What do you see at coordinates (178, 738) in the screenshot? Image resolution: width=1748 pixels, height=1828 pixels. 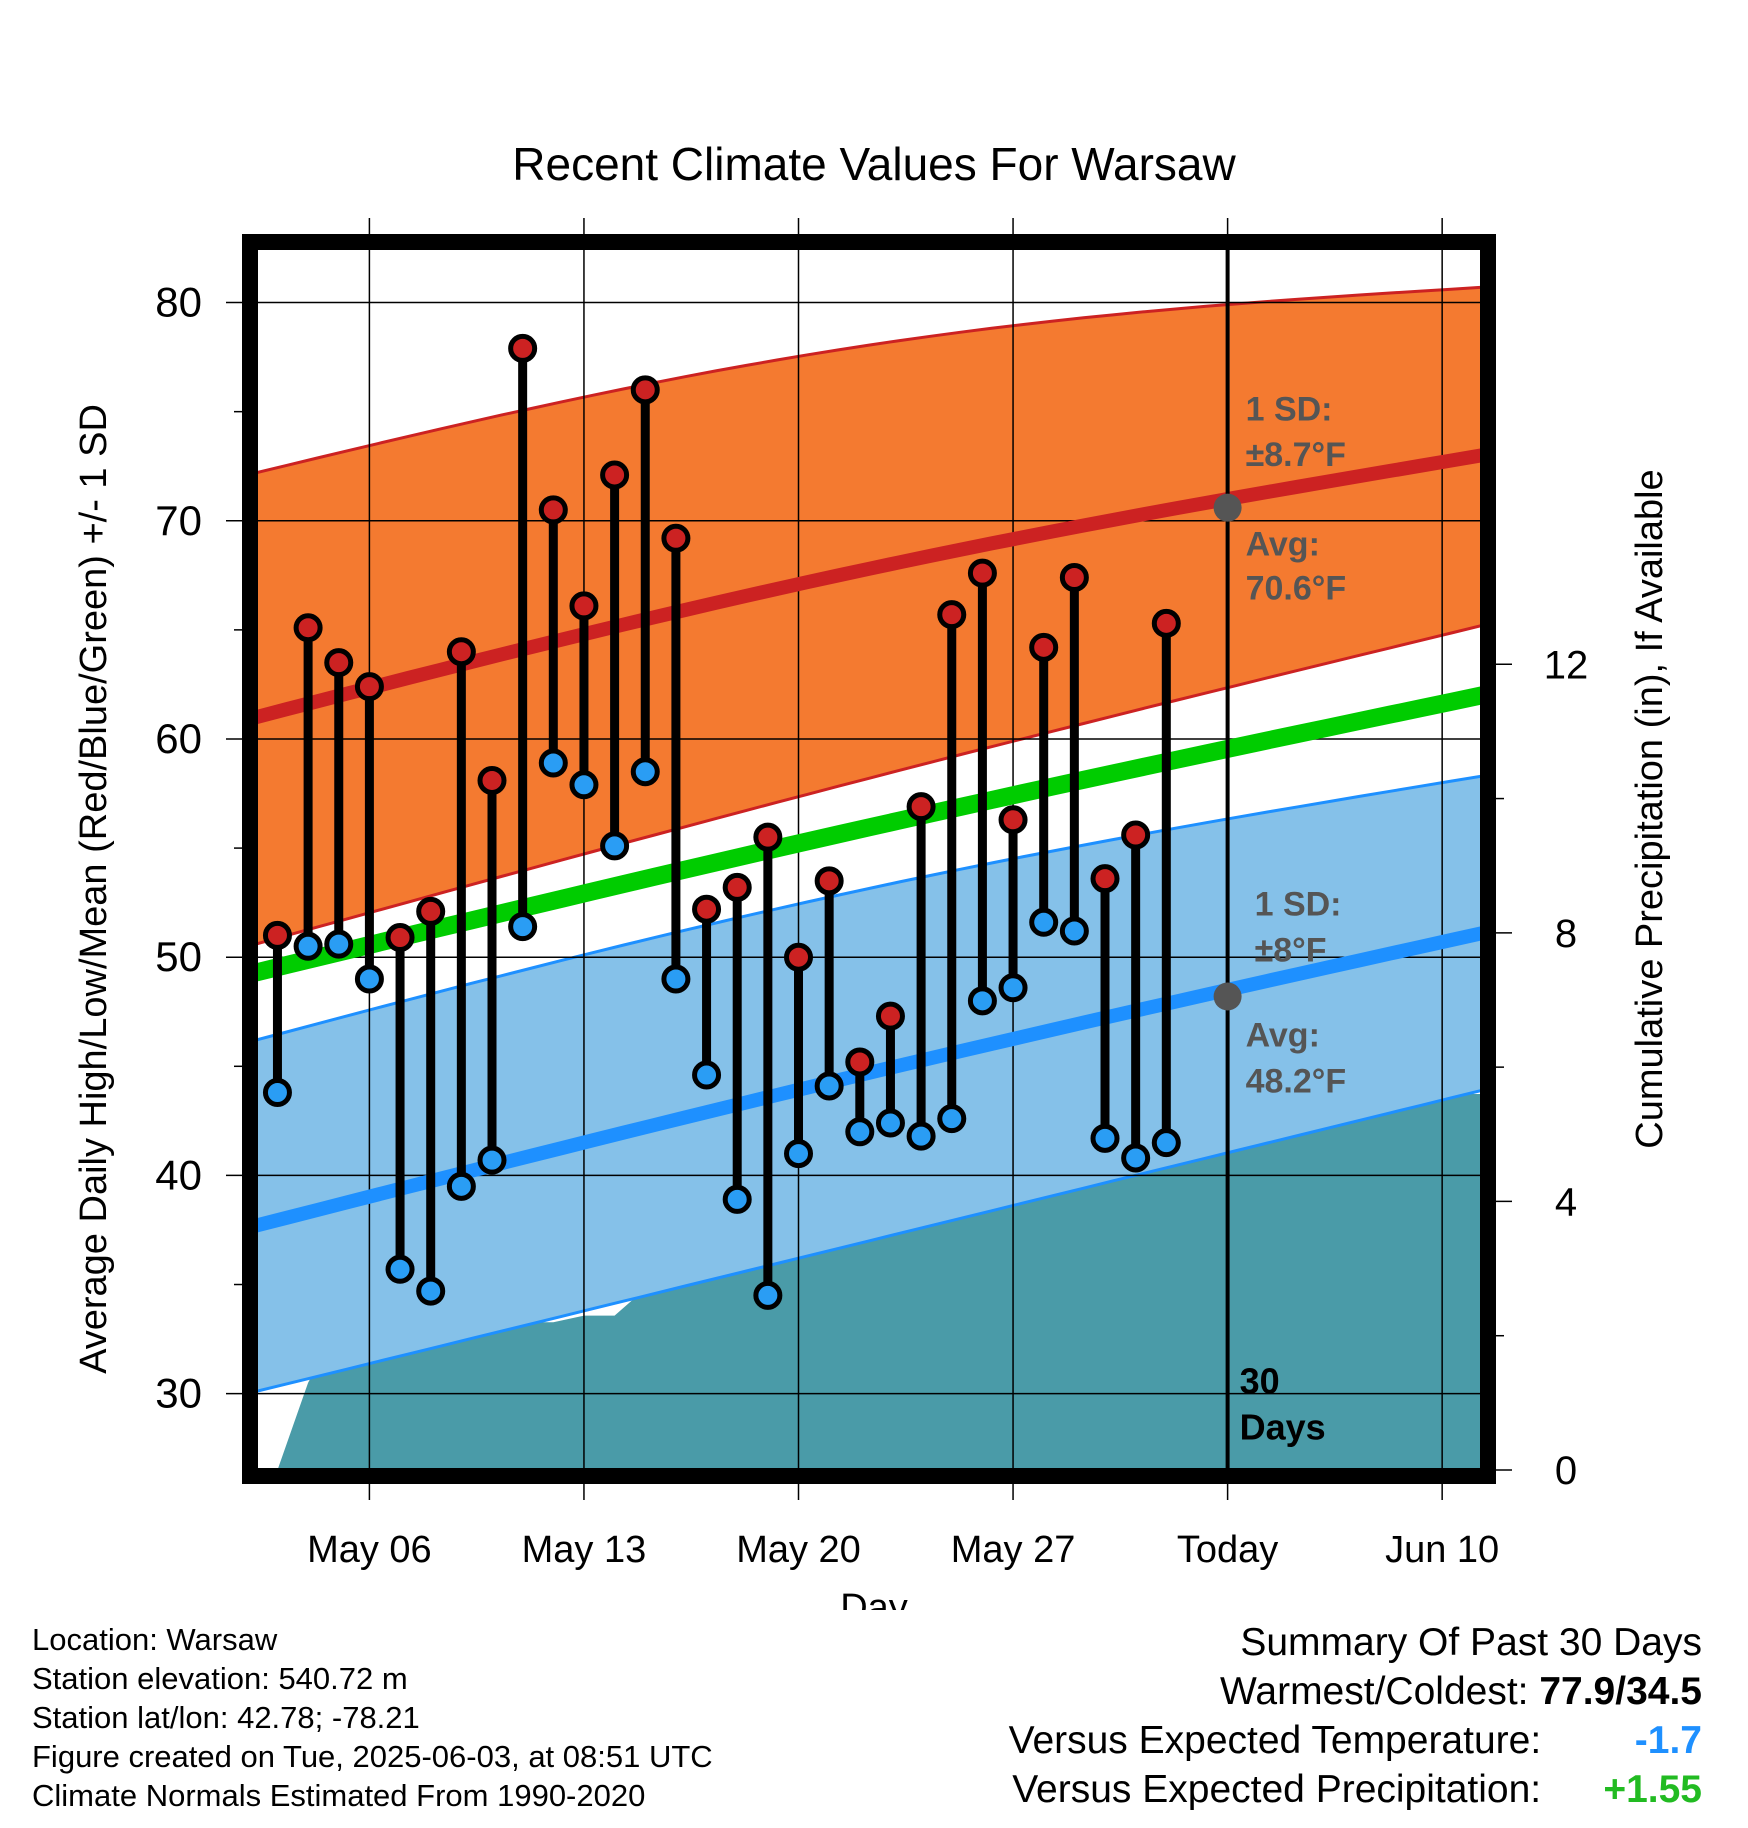 I see `y-tick-label: 60` at bounding box center [178, 738].